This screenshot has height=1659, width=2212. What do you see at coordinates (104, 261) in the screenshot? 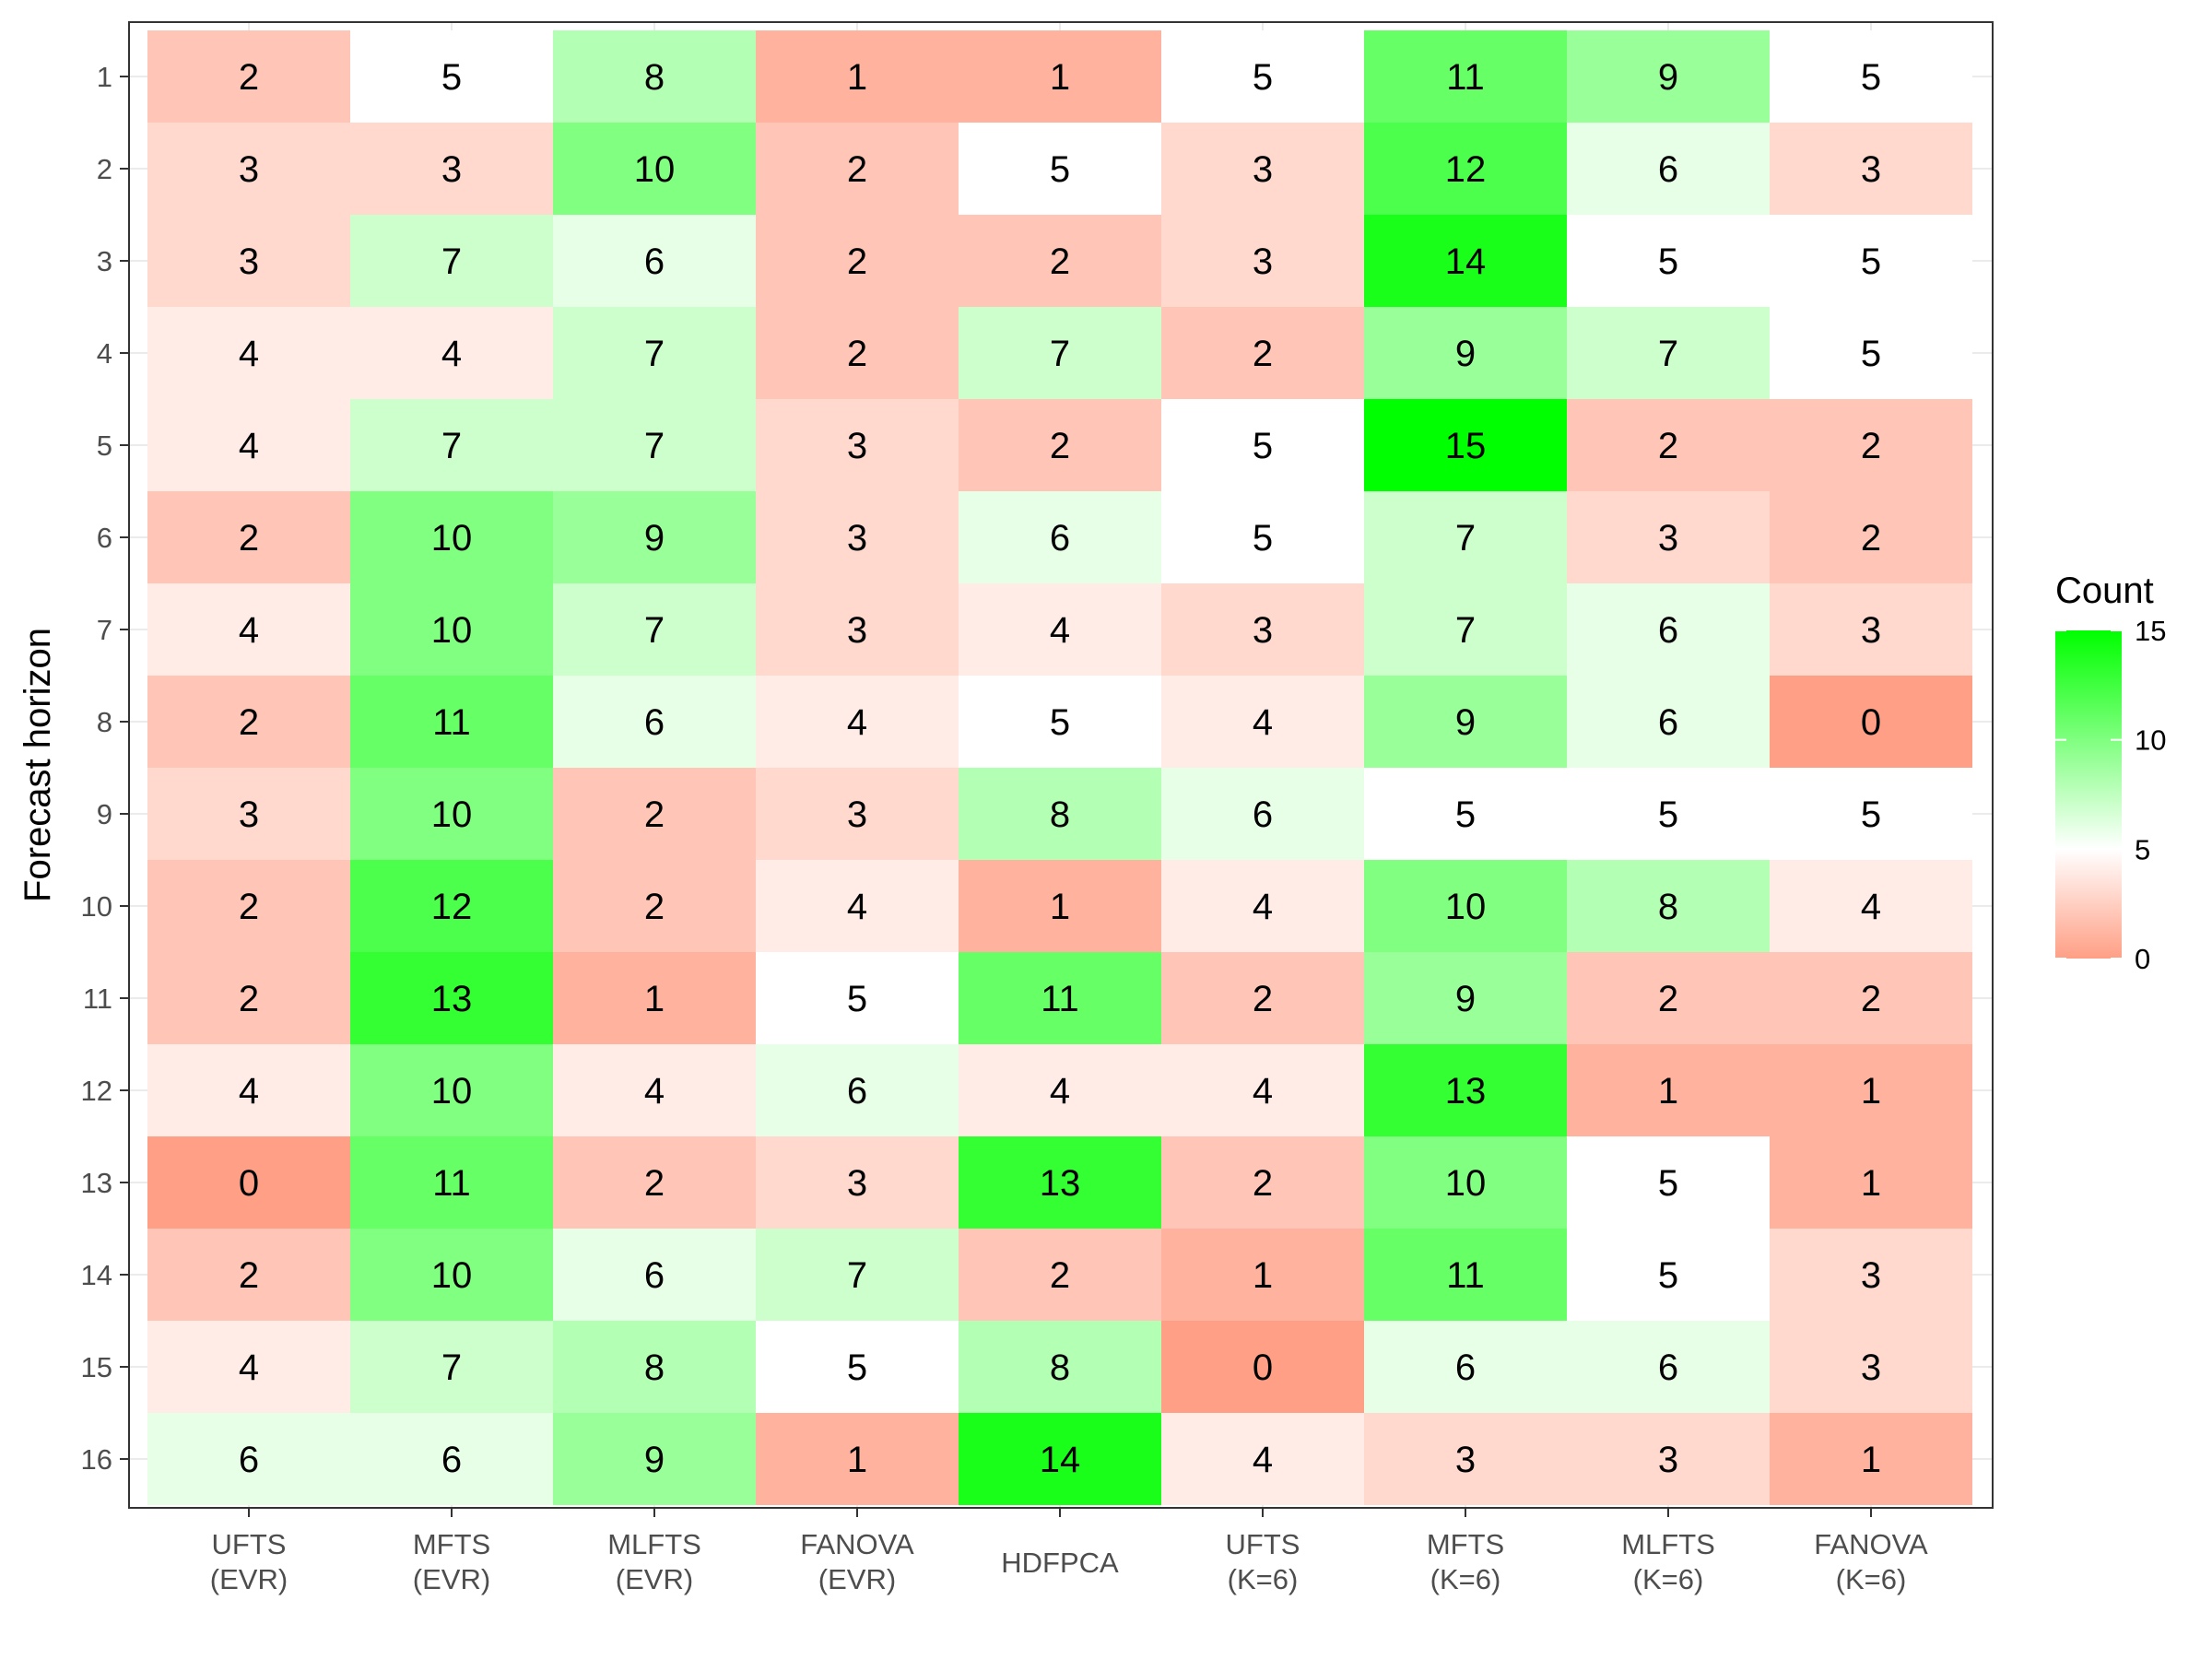
I see `y-tick-label: 3` at bounding box center [104, 261].